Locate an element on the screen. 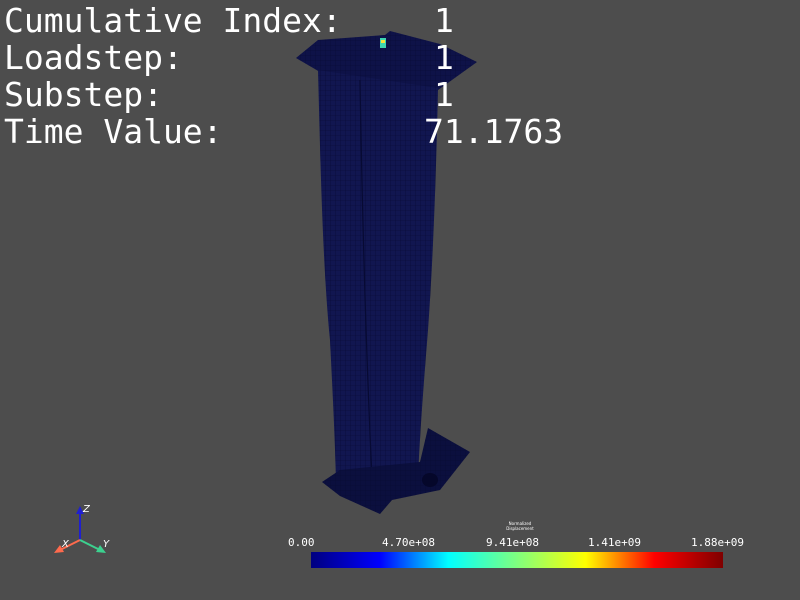 The height and width of the screenshot is (600, 800). info-row-cumulative-index: Cumulative Index: 1 is located at coordinates (304, 20).